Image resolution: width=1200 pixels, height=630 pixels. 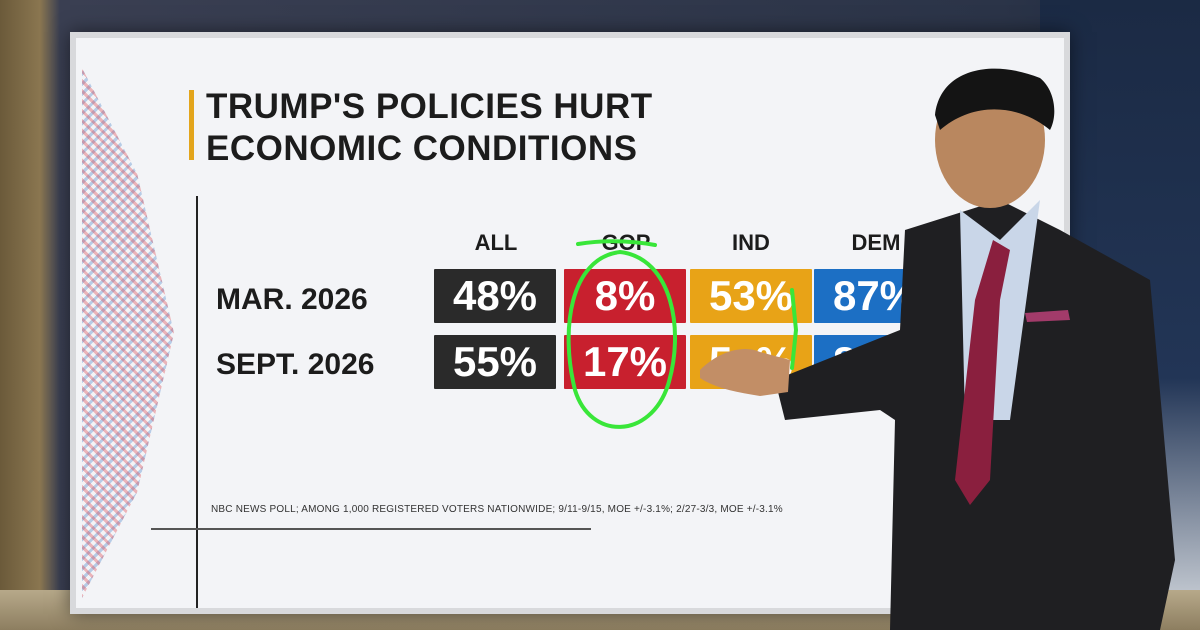 I want to click on cell-mar-gop: 8%, so click(x=625, y=296).